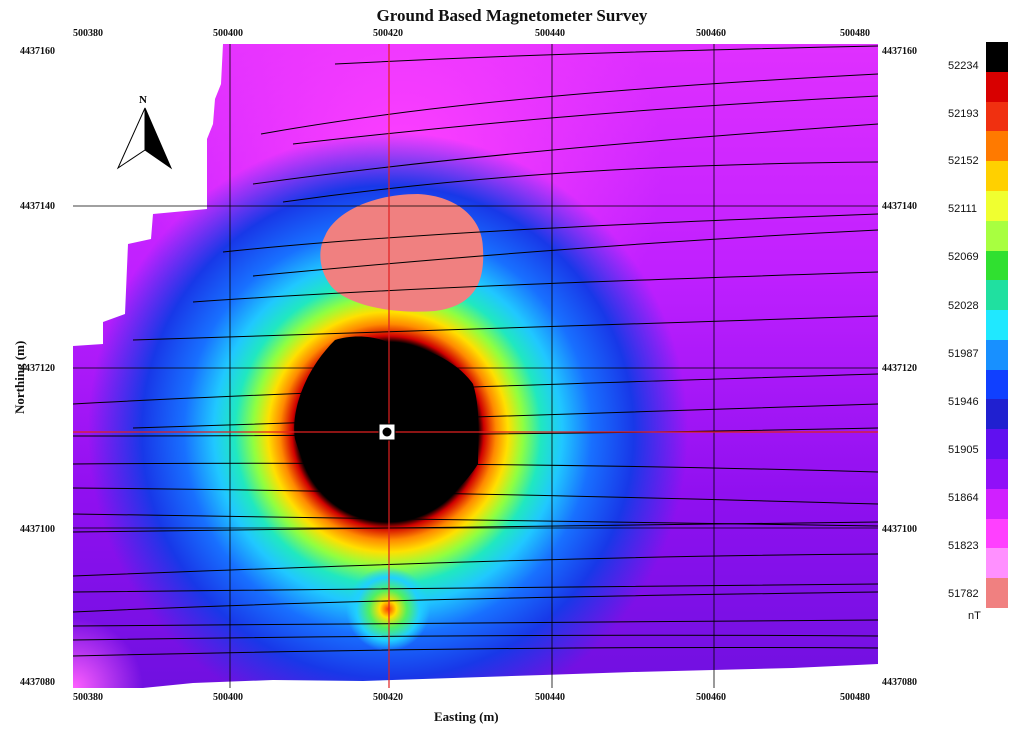  Describe the element at coordinates (37, 51) in the screenshot. I see `left-tick-4437160: 4437160` at that location.